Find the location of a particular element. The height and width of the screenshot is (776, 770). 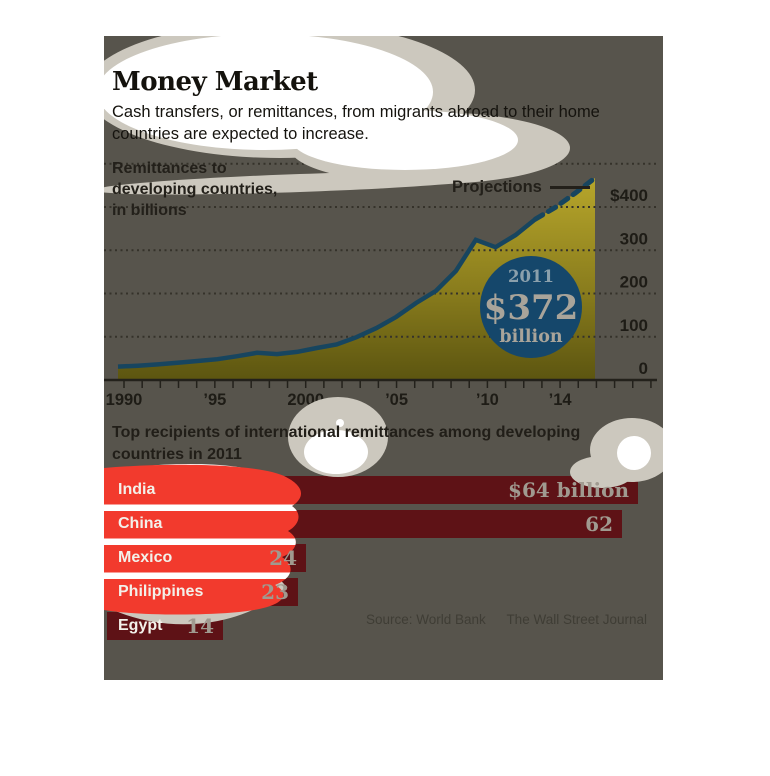

bar-label: Egypt is located at coordinates (140, 625).